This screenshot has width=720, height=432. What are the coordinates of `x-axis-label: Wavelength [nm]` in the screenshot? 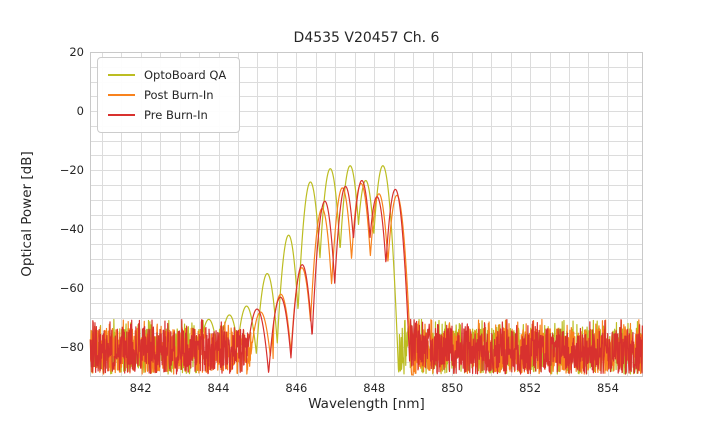 It's located at (366, 404).